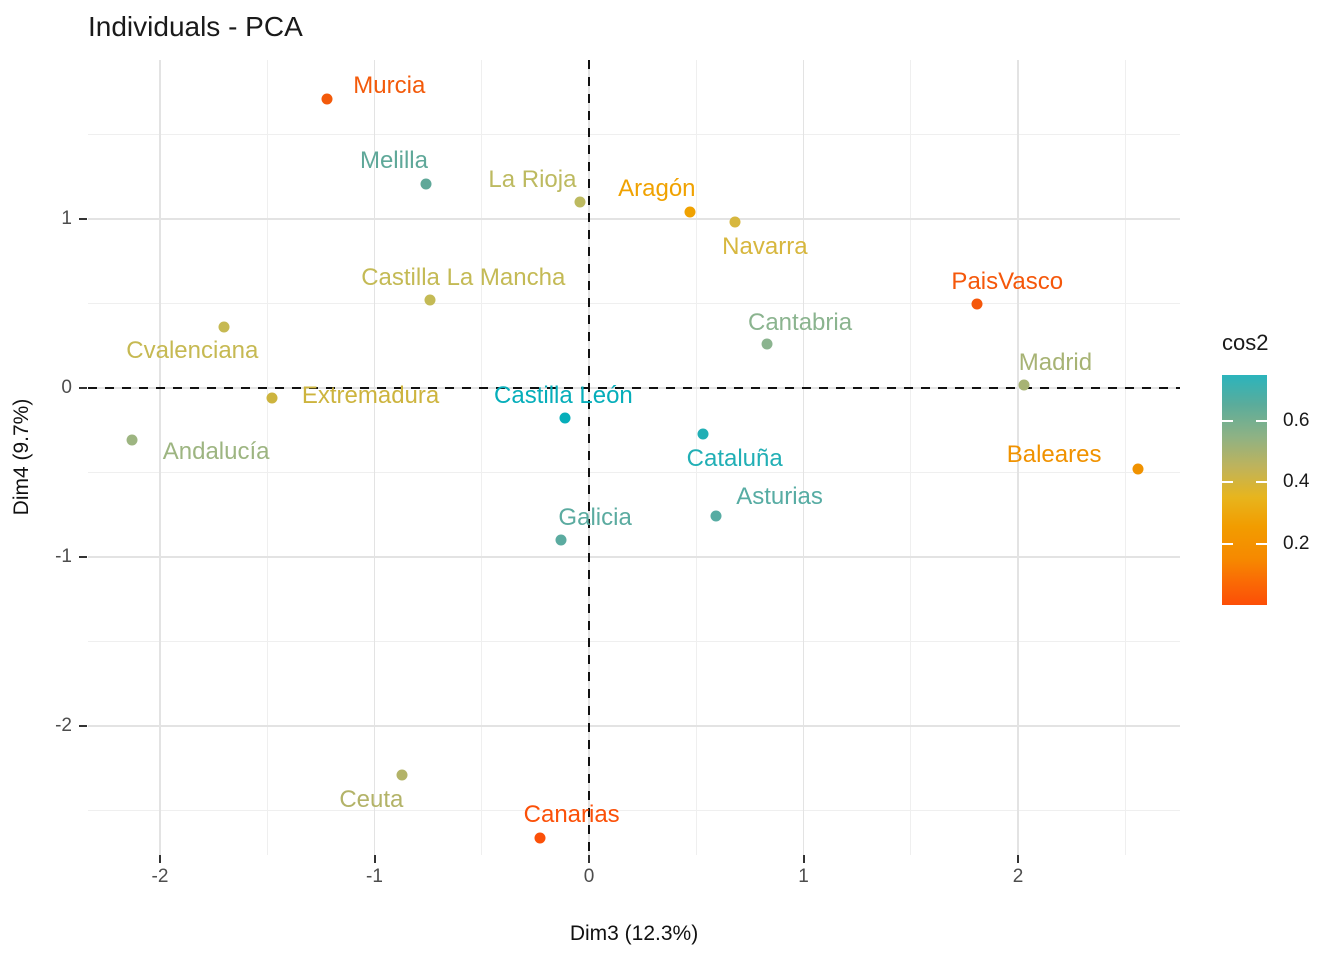  What do you see at coordinates (192, 351) in the screenshot?
I see `point-label-cvalenciana: Cvalenciana` at bounding box center [192, 351].